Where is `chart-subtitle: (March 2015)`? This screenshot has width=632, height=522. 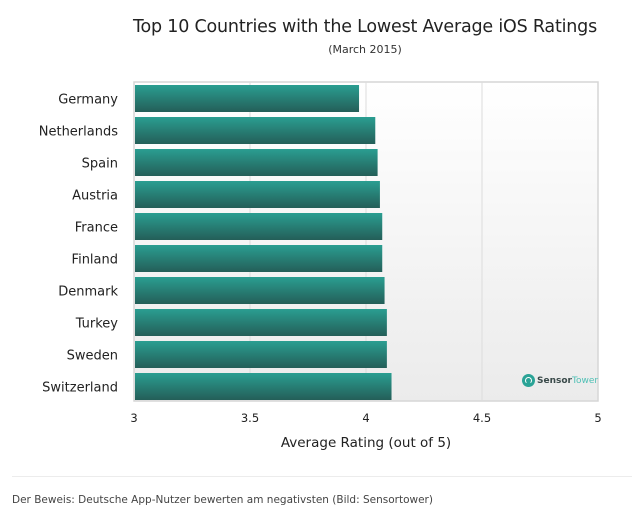 chart-subtitle: (March 2015) is located at coordinates (365, 49).